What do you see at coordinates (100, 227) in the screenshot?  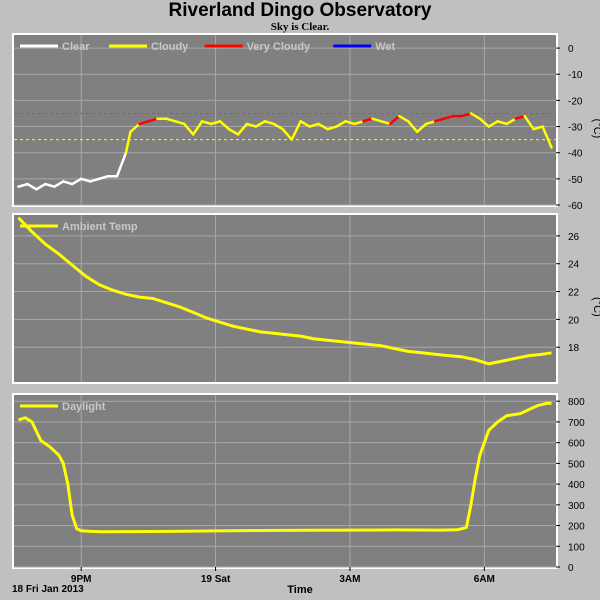 I see `legend-label: Ambient Temp` at bounding box center [100, 227].